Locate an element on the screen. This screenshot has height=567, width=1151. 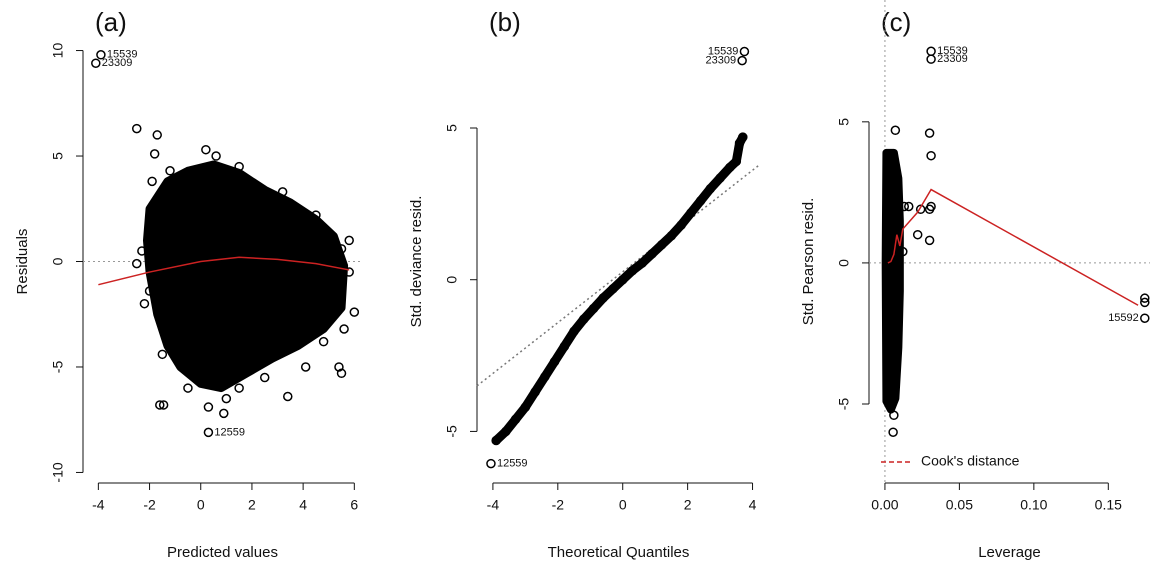
qq-line is located at coordinates (618, 275).